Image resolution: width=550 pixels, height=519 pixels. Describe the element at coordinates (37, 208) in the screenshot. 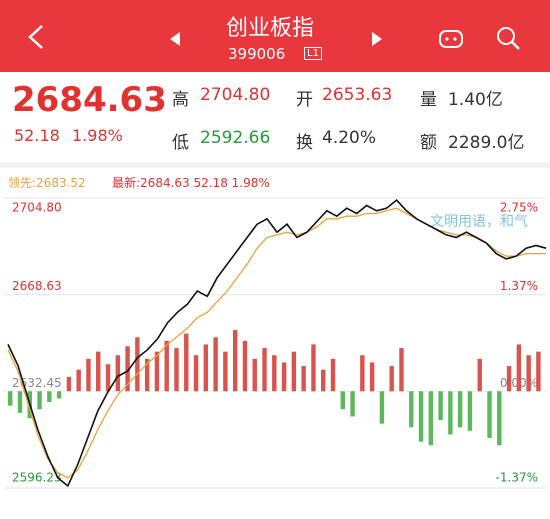

I see `y-tick-label: 2704.80` at that location.